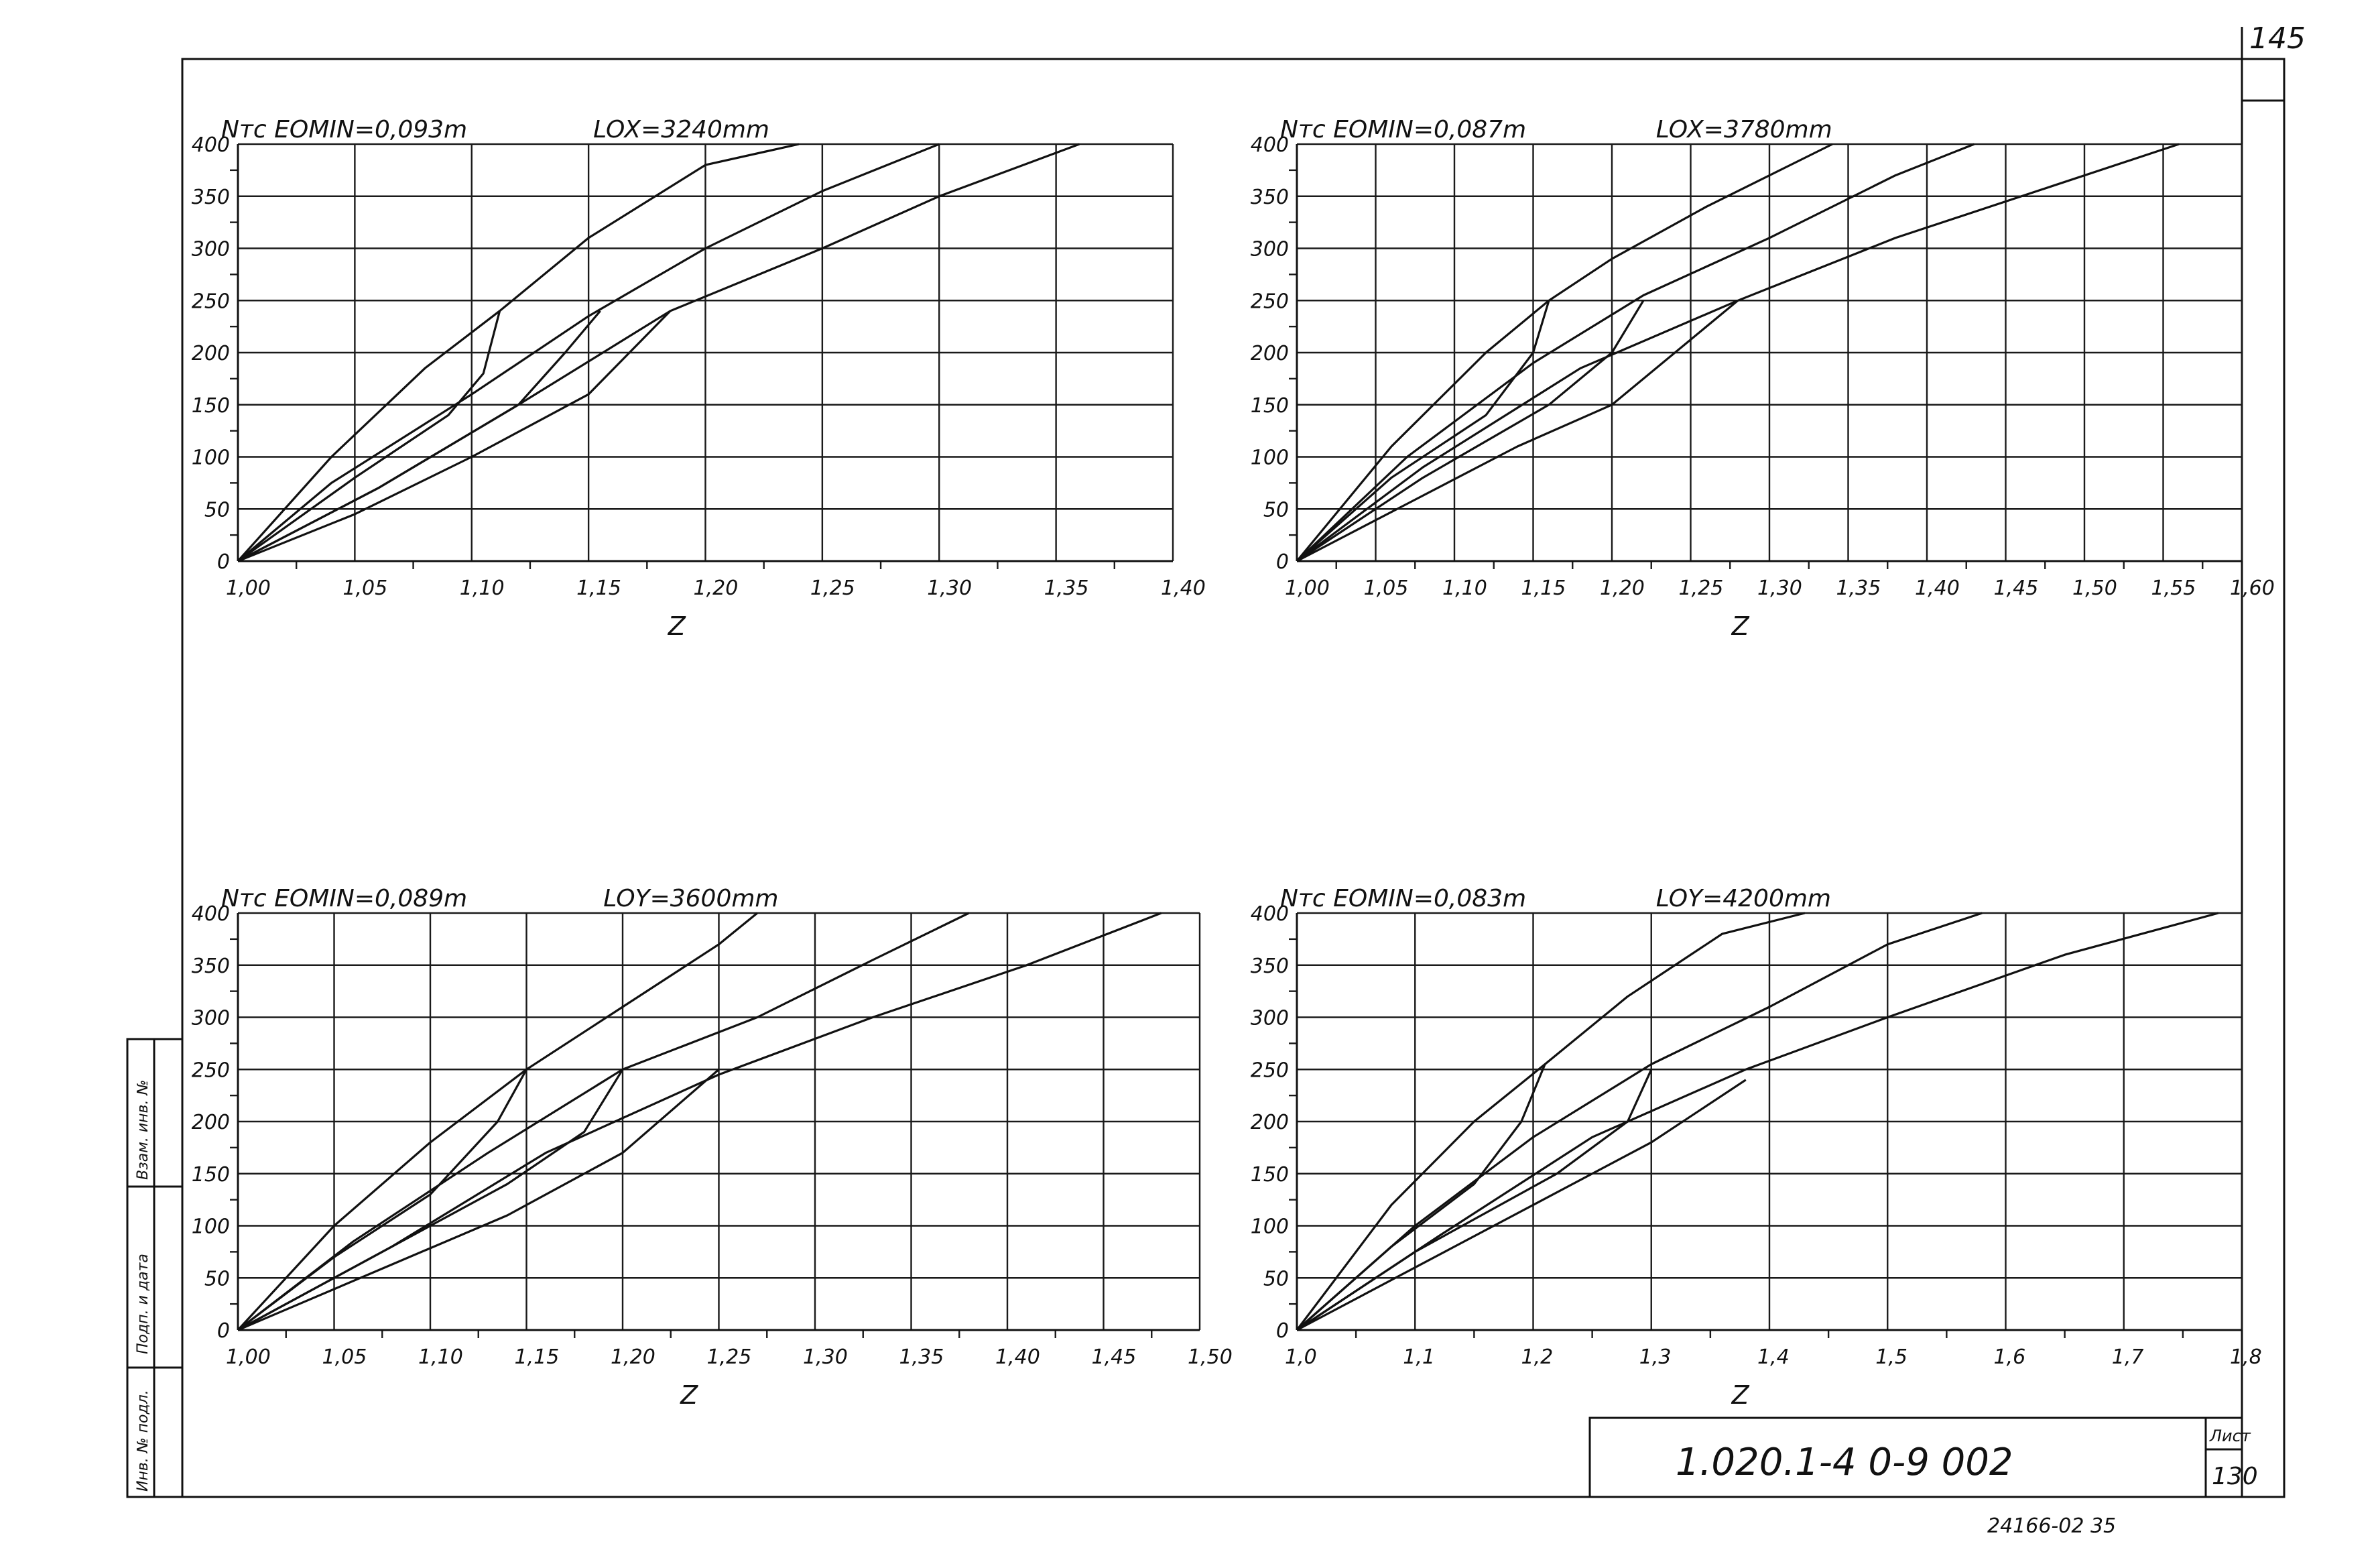  What do you see at coordinates (1744, 129) in the screenshot?
I see `chart-header-right: LOX=3780mm` at bounding box center [1744, 129].